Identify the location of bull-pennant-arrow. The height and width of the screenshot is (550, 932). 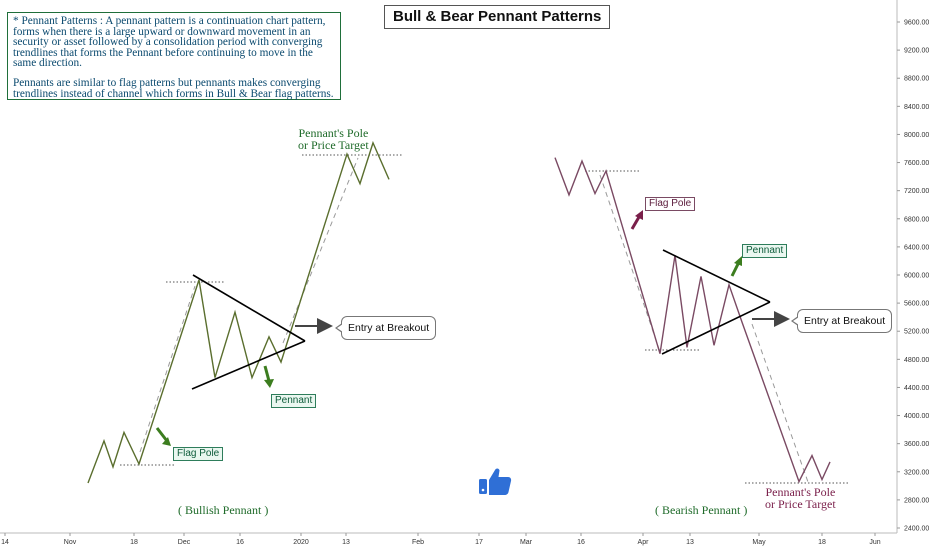
(268, 376).